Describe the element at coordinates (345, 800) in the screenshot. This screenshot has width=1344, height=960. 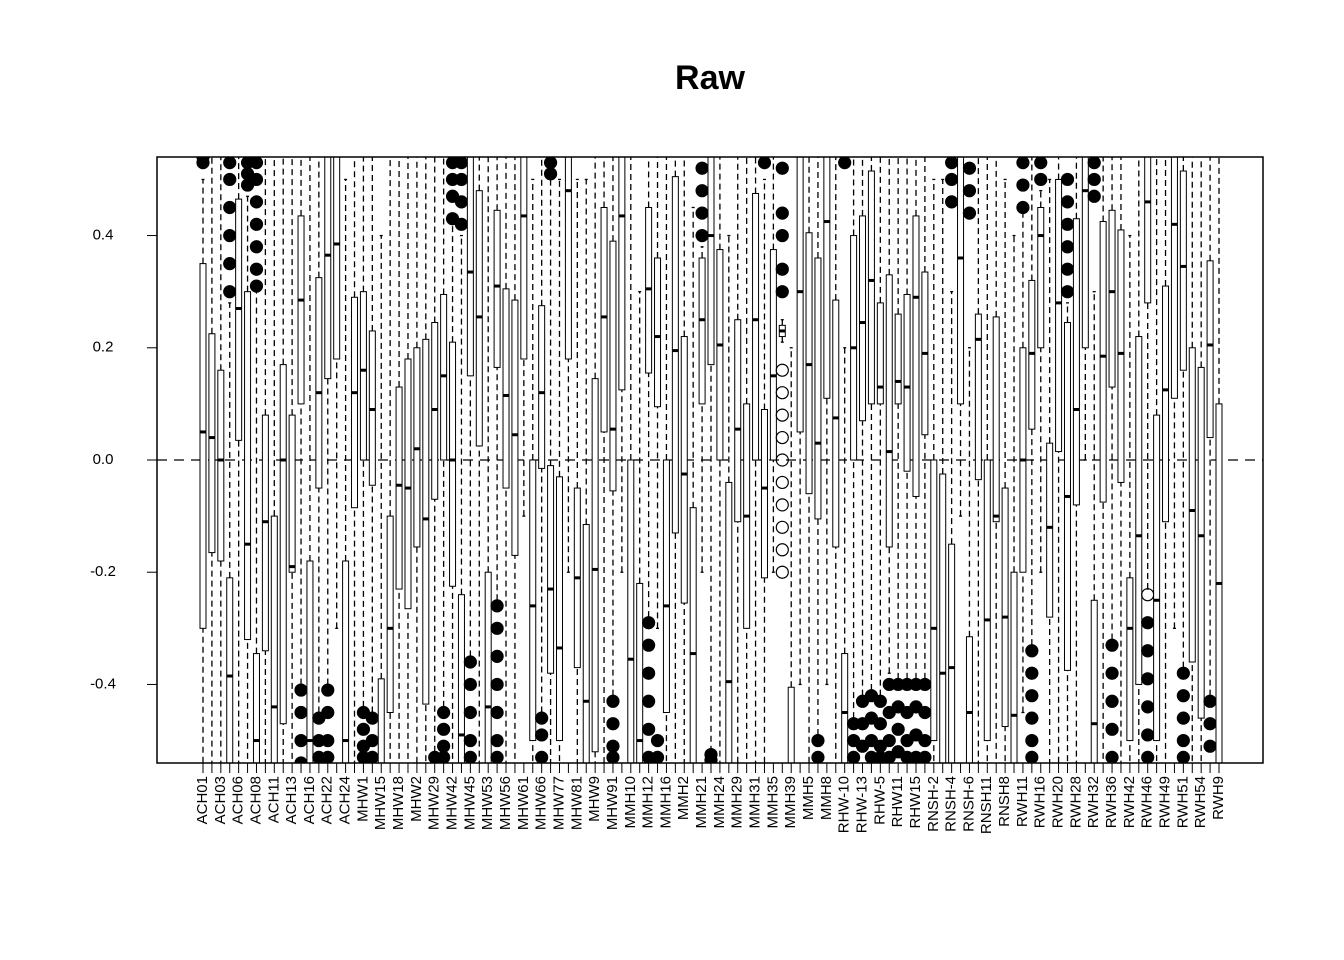
I see `x-tick-label: ACH24` at that location.